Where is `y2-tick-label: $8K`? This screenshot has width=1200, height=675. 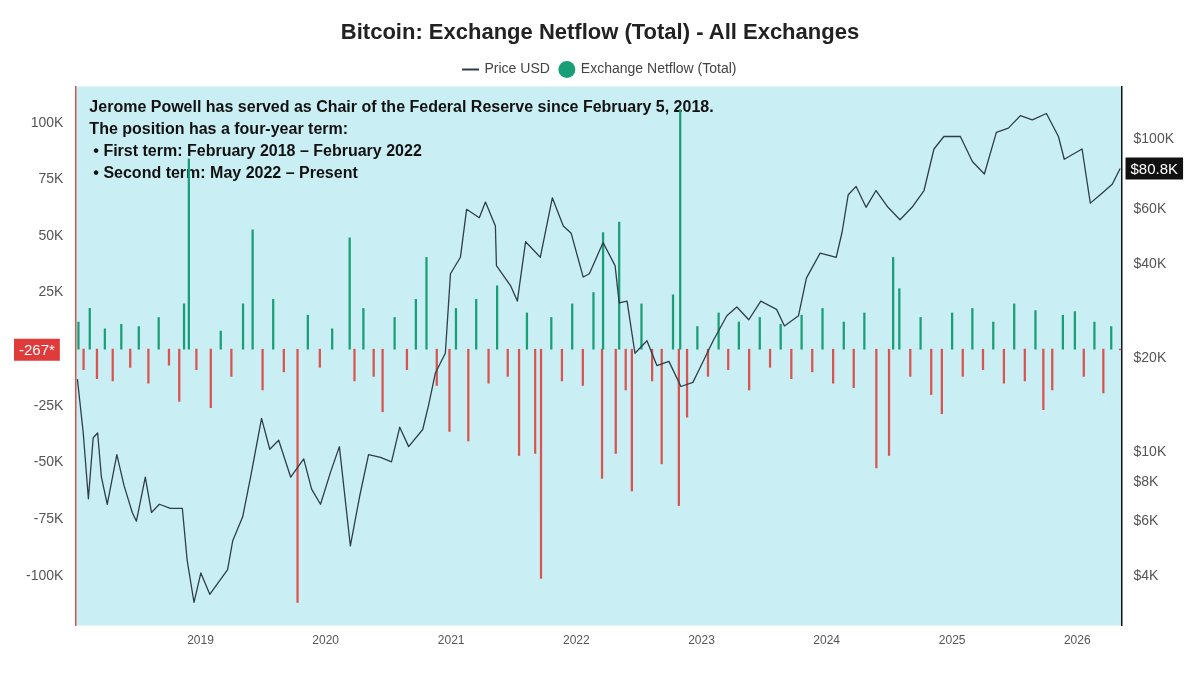
y2-tick-label: $8K is located at coordinates (1146, 481).